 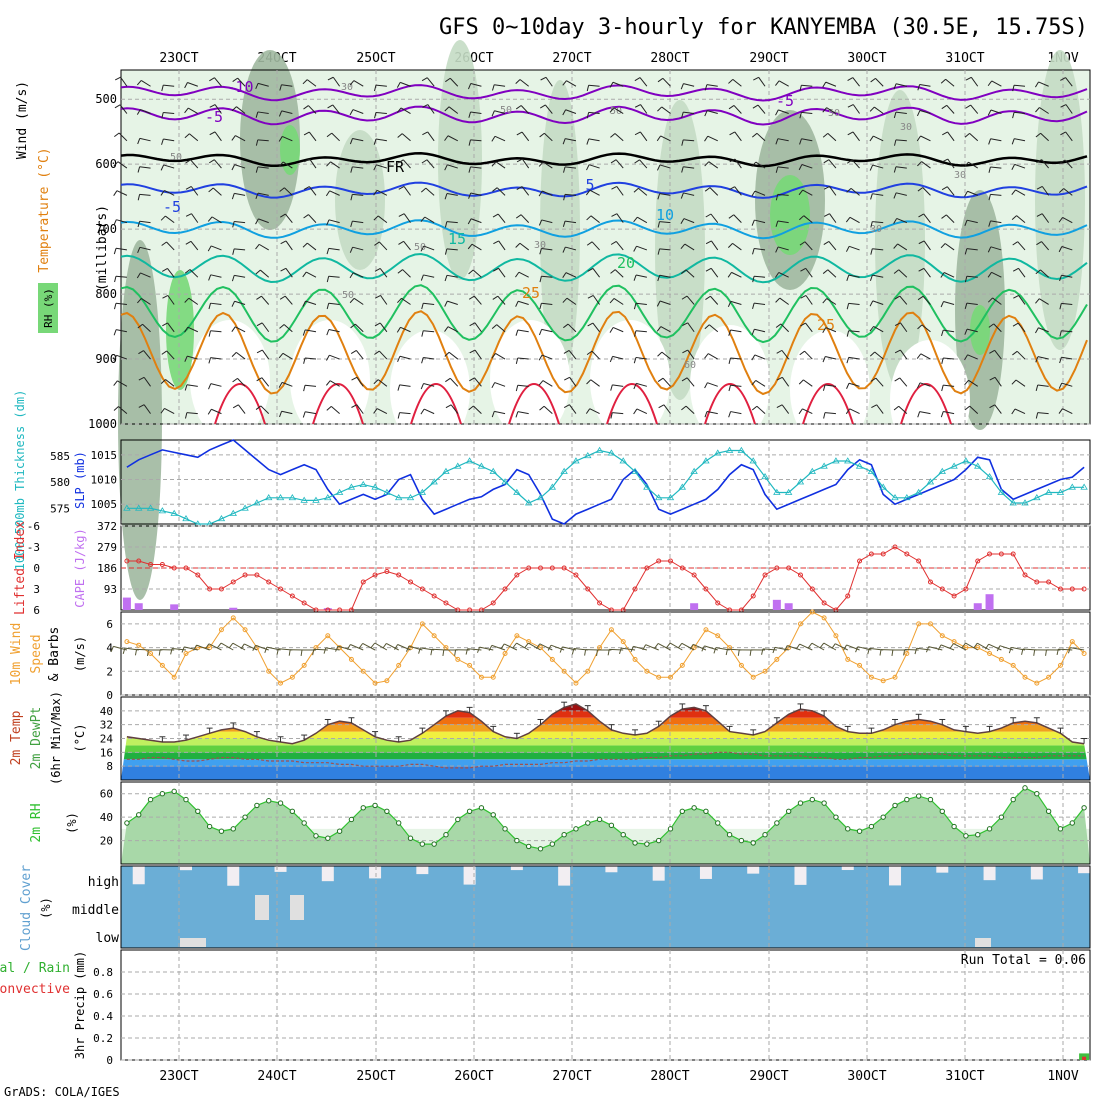 What do you see at coordinates (669, 58) in the screenshot?
I see `top-date-label: 28OCT` at bounding box center [669, 58].